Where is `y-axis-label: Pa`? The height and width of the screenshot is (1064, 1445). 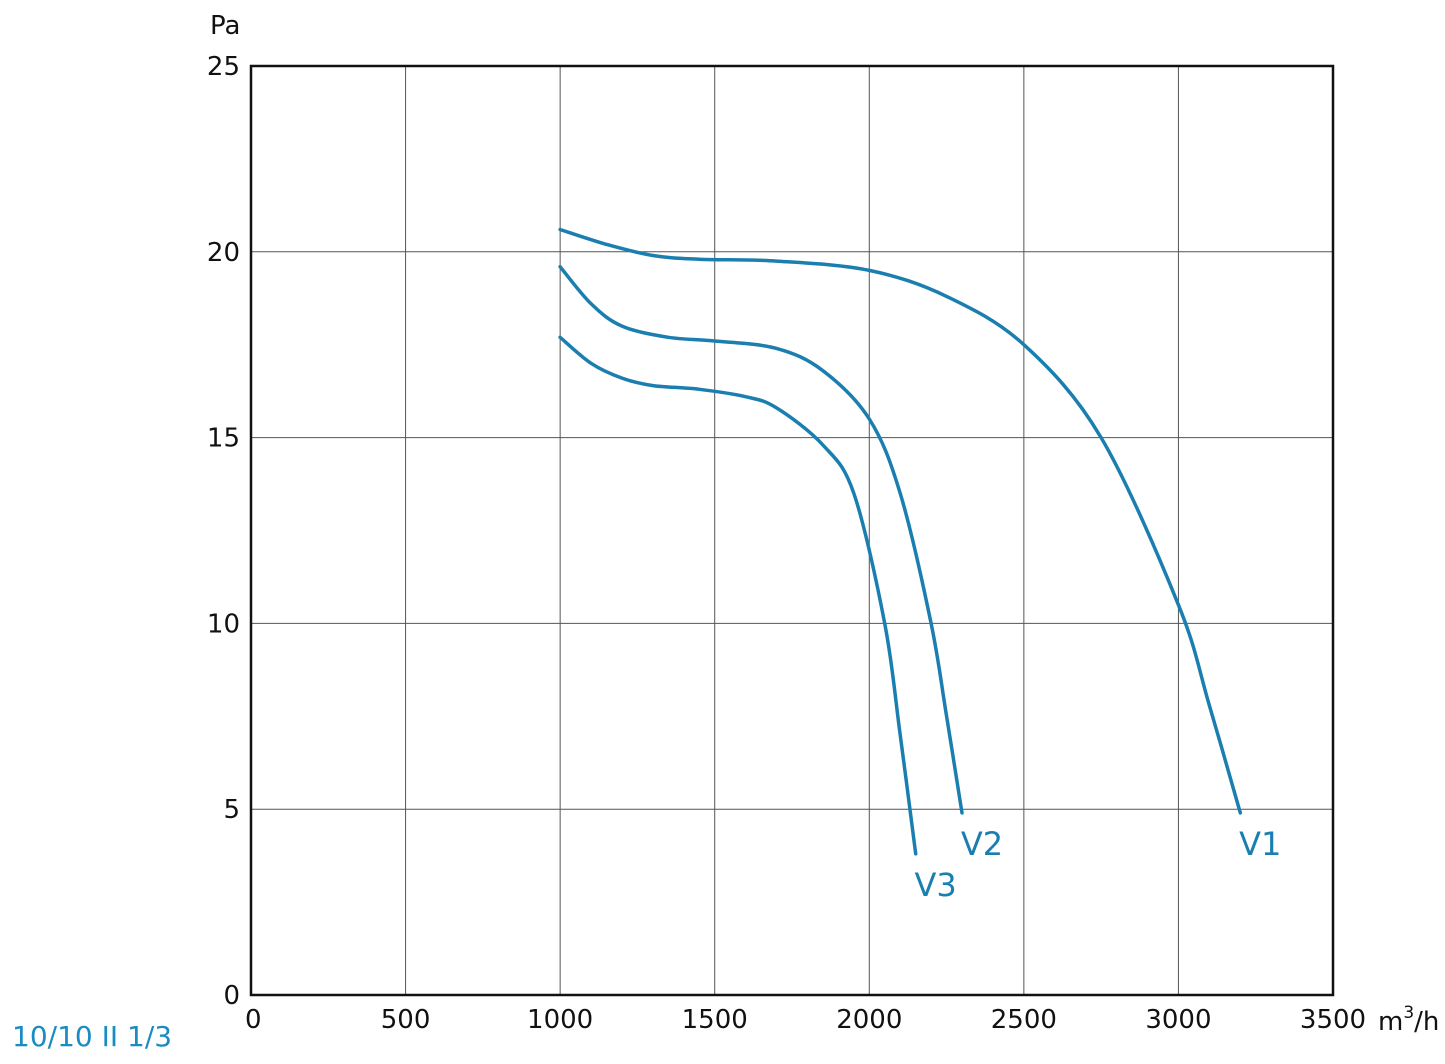
y-axis-label: Pa is located at coordinates (225, 26).